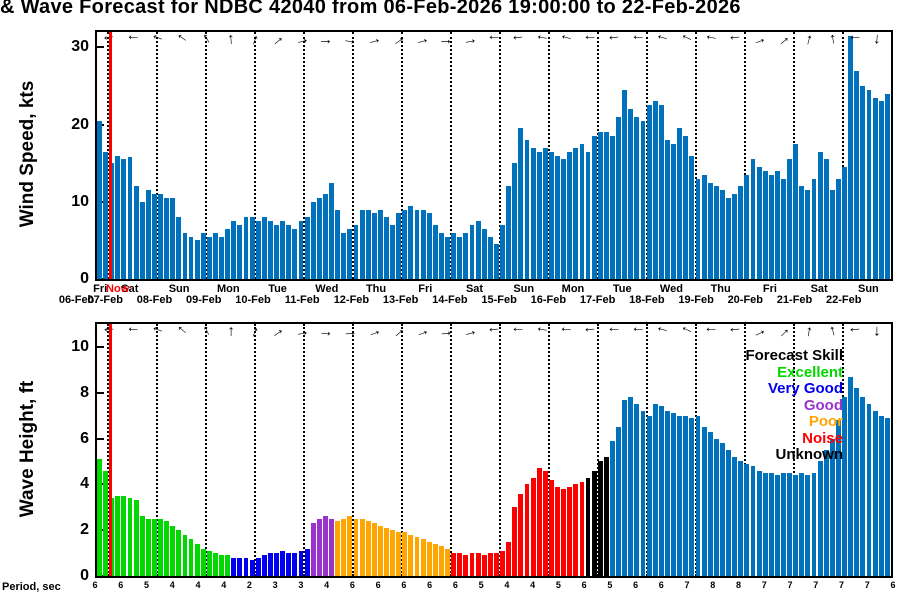 The height and width of the screenshot is (600, 900). What do you see at coordinates (822, 438) in the screenshot?
I see `legend-item-ns: Noise` at bounding box center [822, 438].